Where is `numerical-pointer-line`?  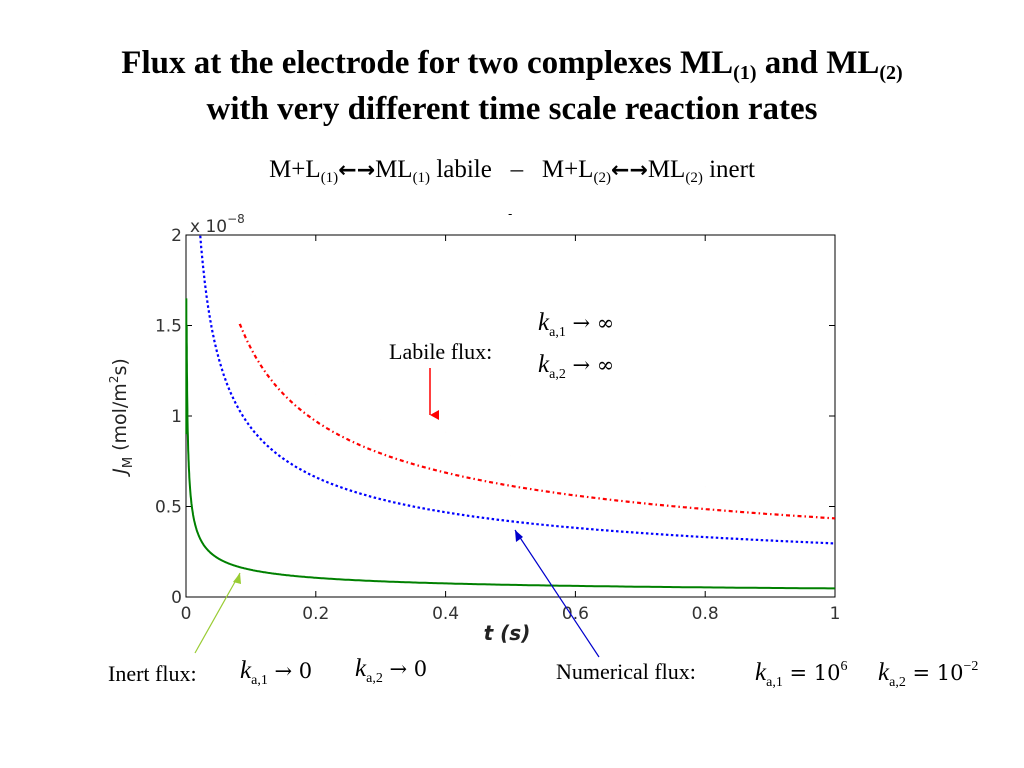 numerical-pointer-line is located at coordinates (557, 593).